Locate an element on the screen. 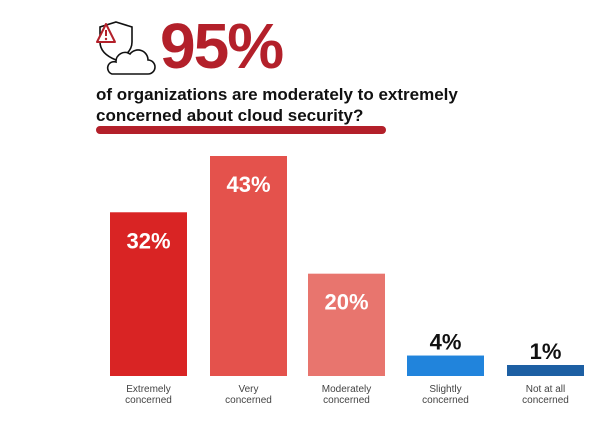 This screenshot has width=616, height=428. category-label: Very is located at coordinates (248, 389).